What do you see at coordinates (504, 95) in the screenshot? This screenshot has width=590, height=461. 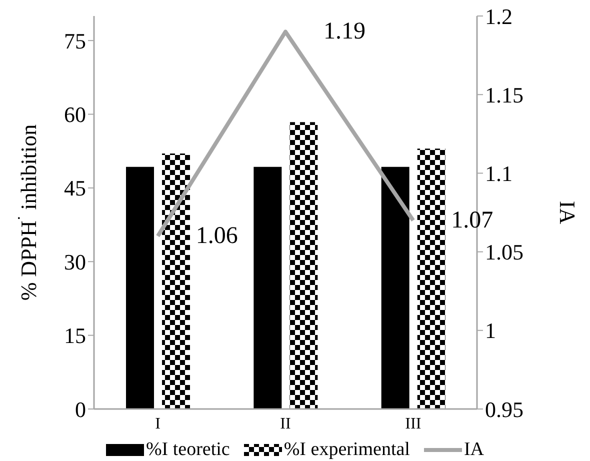 I see `y2-tick-label: 1.15` at bounding box center [504, 95].